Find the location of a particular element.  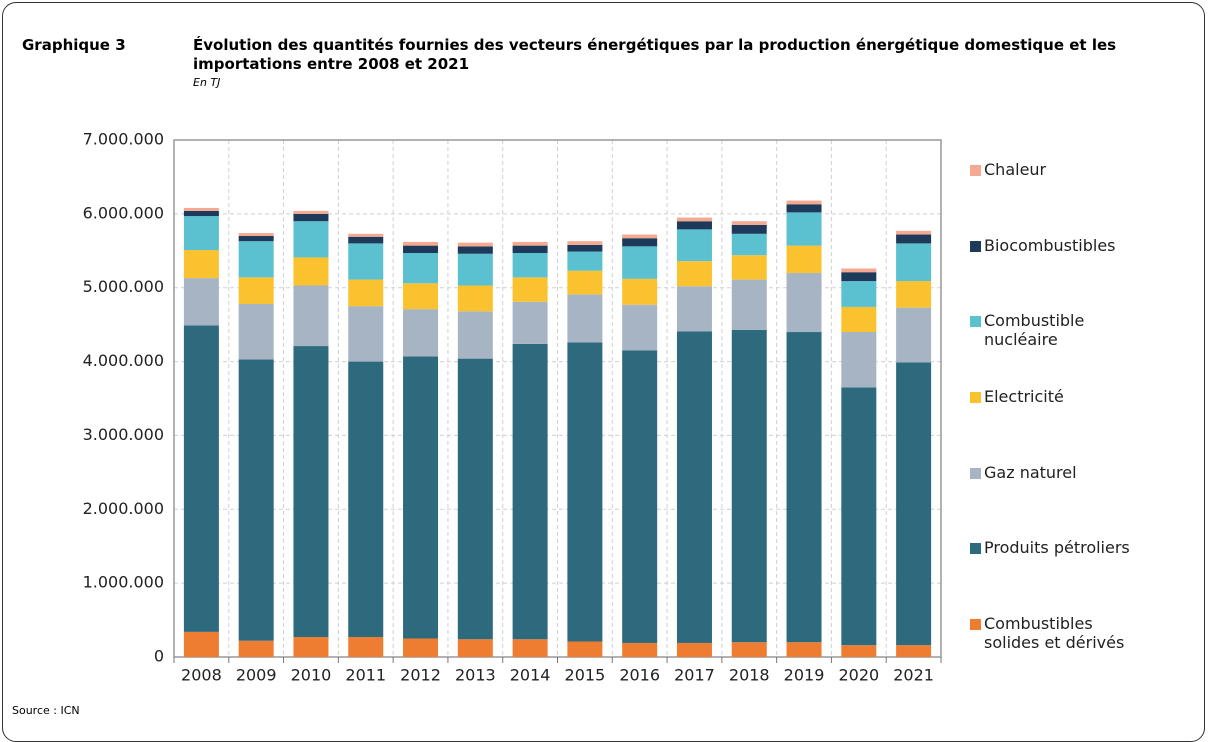

y-tick-label: 0 is located at coordinates (159, 656).